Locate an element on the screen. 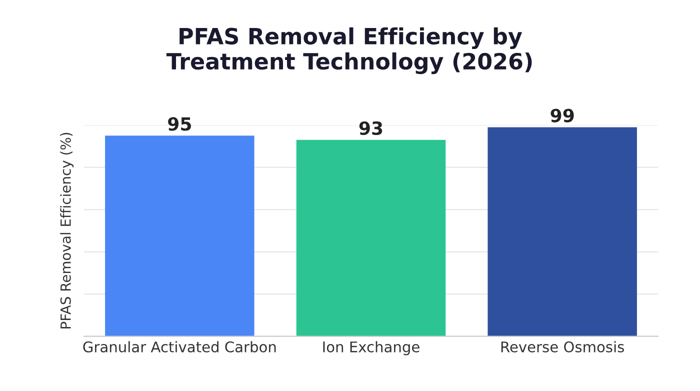 The height and width of the screenshot is (391, 700). x-tick-label: Ion Exchange is located at coordinates (371, 348).